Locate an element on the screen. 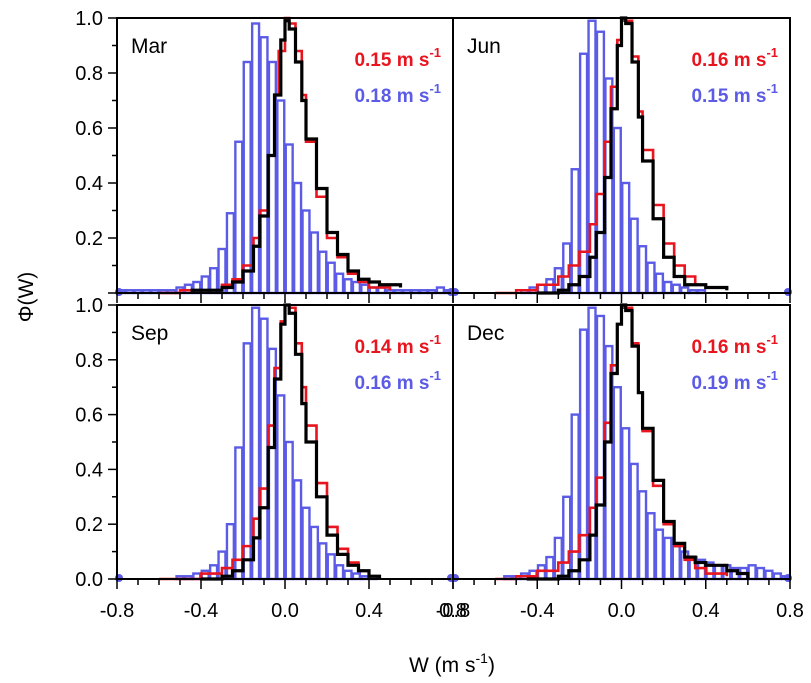  y-axis-label: Φ(W) is located at coordinates (26, 297).